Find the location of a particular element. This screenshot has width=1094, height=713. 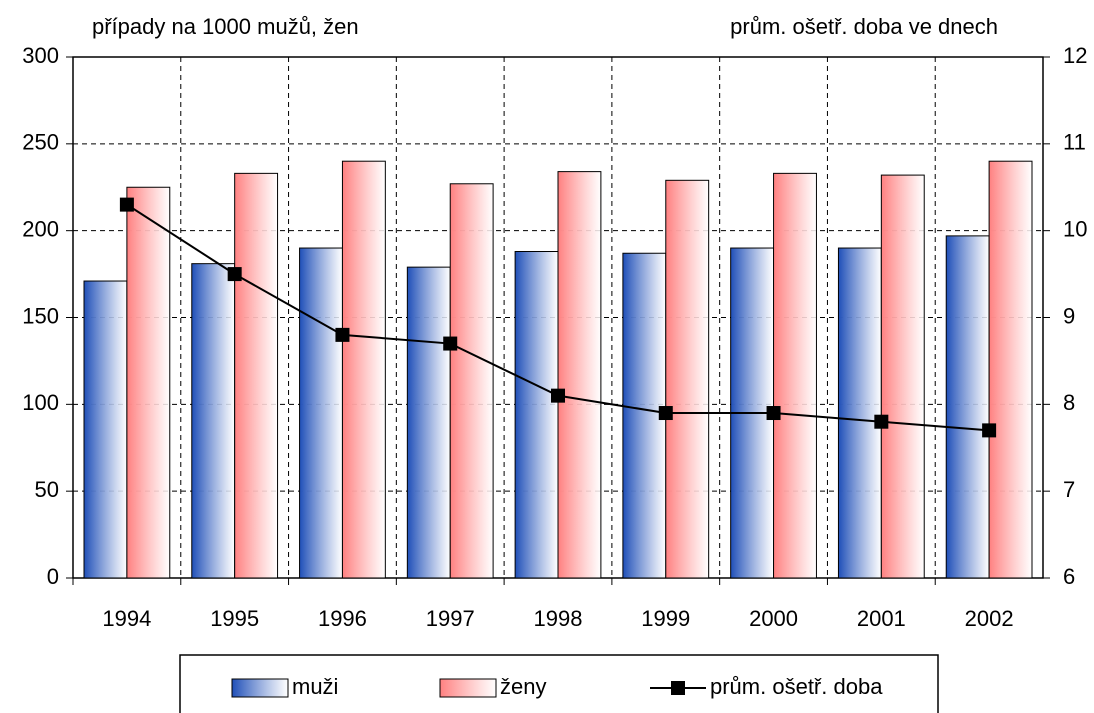

legend-label: muži is located at coordinates (315, 686).